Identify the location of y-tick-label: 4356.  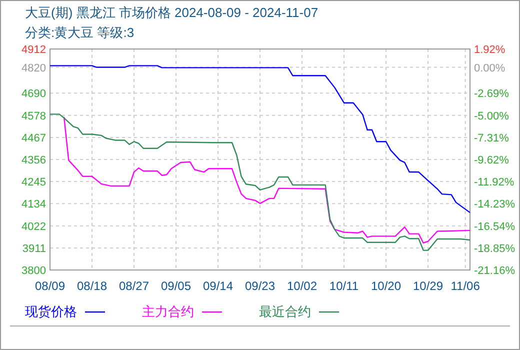
(34, 160).